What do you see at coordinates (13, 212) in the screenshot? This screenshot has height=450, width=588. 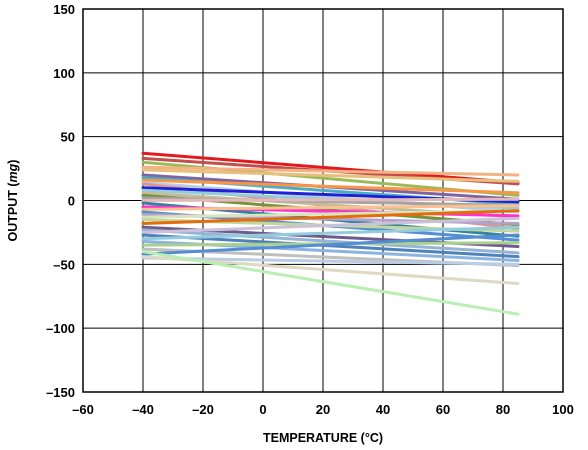 I see `y-axis-title-part-1: OUTPUT (` at bounding box center [13, 212].